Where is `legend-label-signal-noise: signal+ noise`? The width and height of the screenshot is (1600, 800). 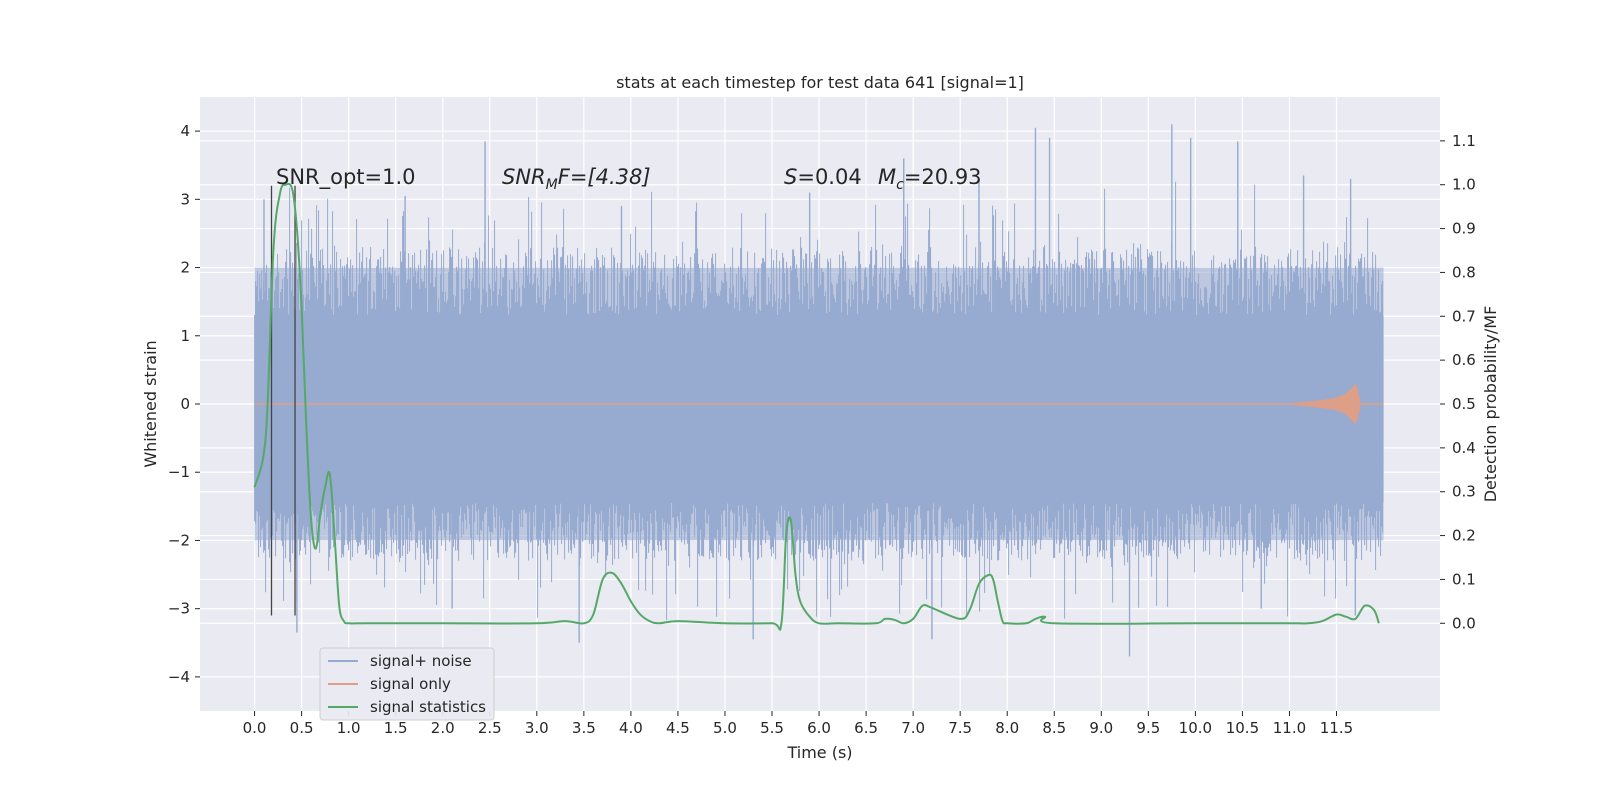 legend-label-signal-noise: signal+ noise is located at coordinates (421, 661).